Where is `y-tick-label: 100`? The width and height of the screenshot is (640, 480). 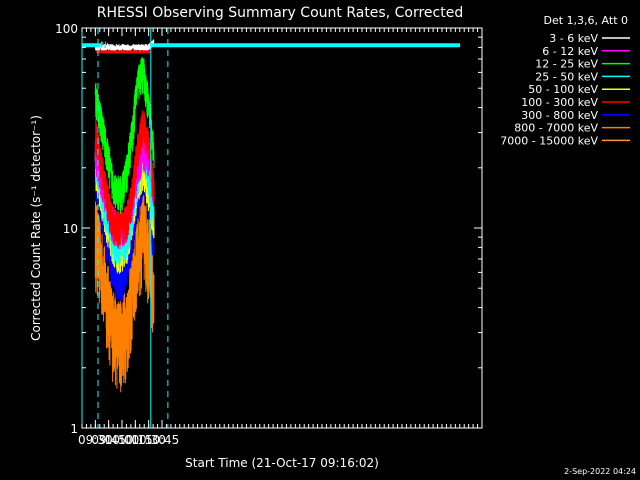 y-tick-label: 100 is located at coordinates (66, 29).